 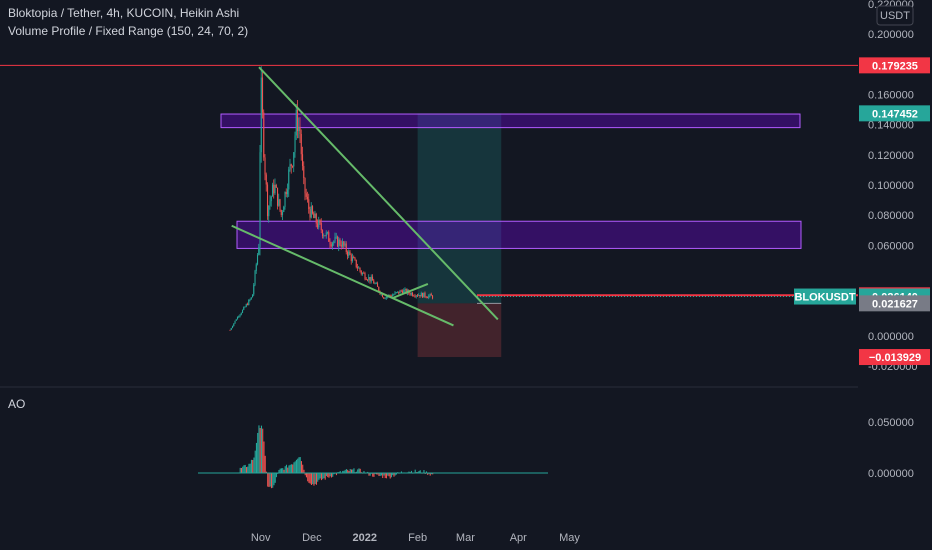 I want to click on symbol-tag-text: BLOKUSDT, so click(x=824, y=298).